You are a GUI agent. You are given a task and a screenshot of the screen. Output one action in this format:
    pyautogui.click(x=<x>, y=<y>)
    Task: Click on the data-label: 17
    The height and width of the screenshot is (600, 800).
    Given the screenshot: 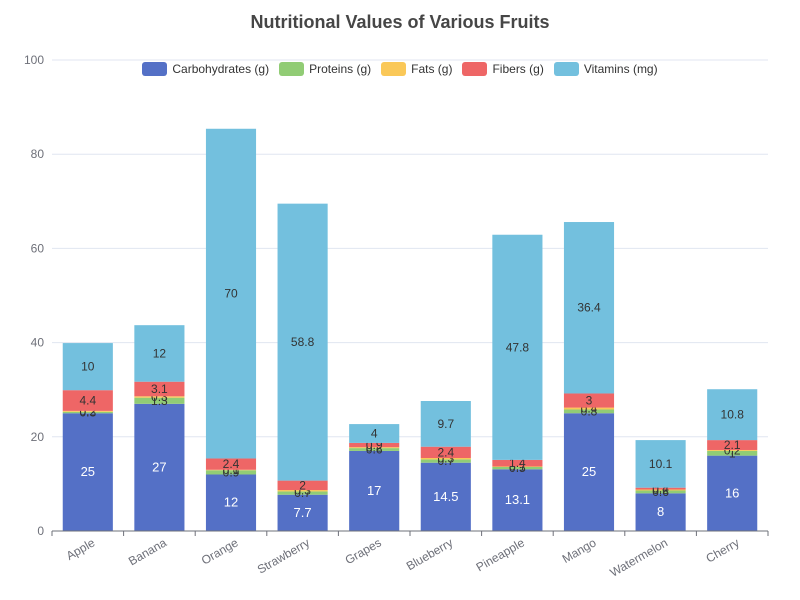 What is the action you would take?
    pyautogui.click(x=374, y=490)
    